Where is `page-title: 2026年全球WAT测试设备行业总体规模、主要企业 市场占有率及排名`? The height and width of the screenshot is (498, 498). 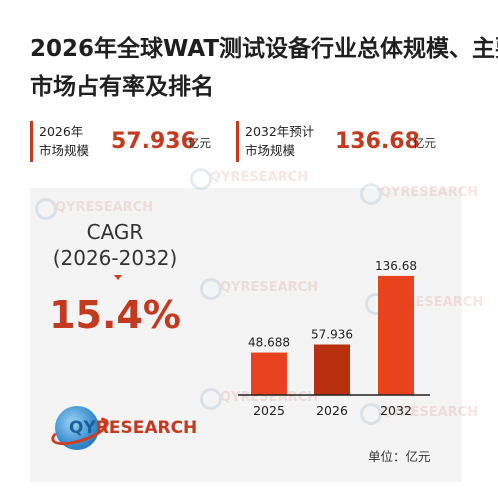 page-title: 2026年全球WAT测试设备行业总体规模、主要企业 市场占有率及排名 is located at coordinates (264, 68).